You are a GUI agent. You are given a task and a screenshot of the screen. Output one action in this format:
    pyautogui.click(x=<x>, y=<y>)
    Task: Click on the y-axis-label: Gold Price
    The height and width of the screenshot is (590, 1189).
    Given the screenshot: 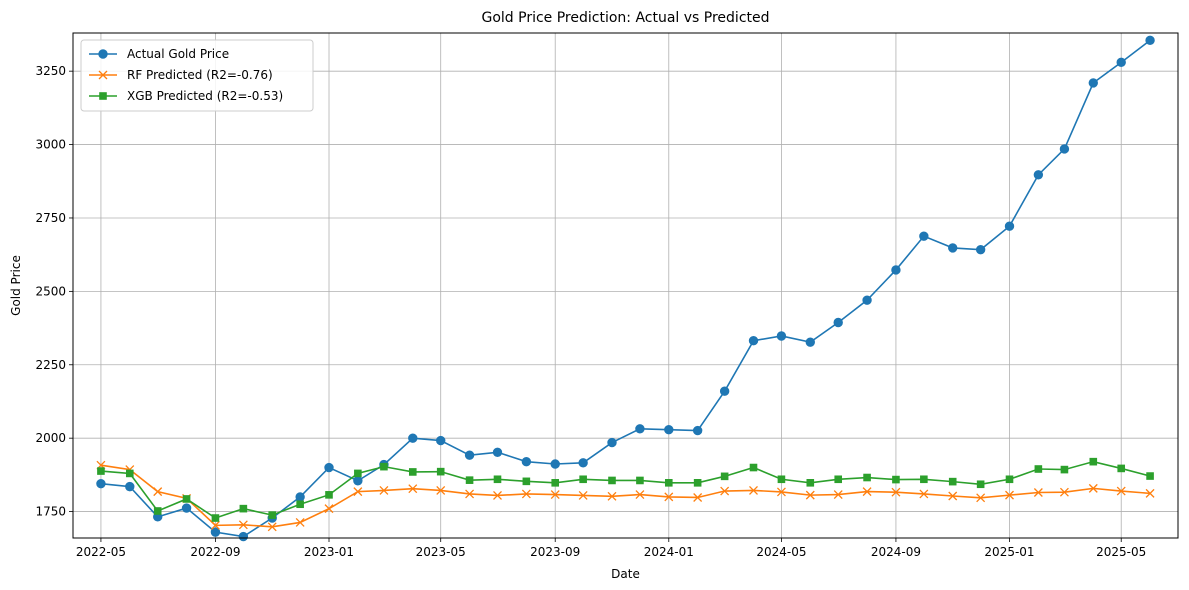 What is the action you would take?
    pyautogui.click(x=16, y=285)
    